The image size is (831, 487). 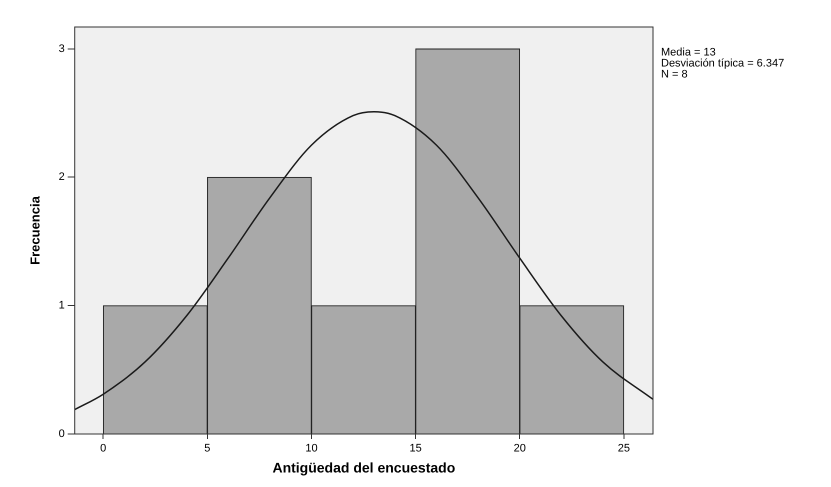 I want to click on x-tick-label: 15, so click(x=415, y=448).